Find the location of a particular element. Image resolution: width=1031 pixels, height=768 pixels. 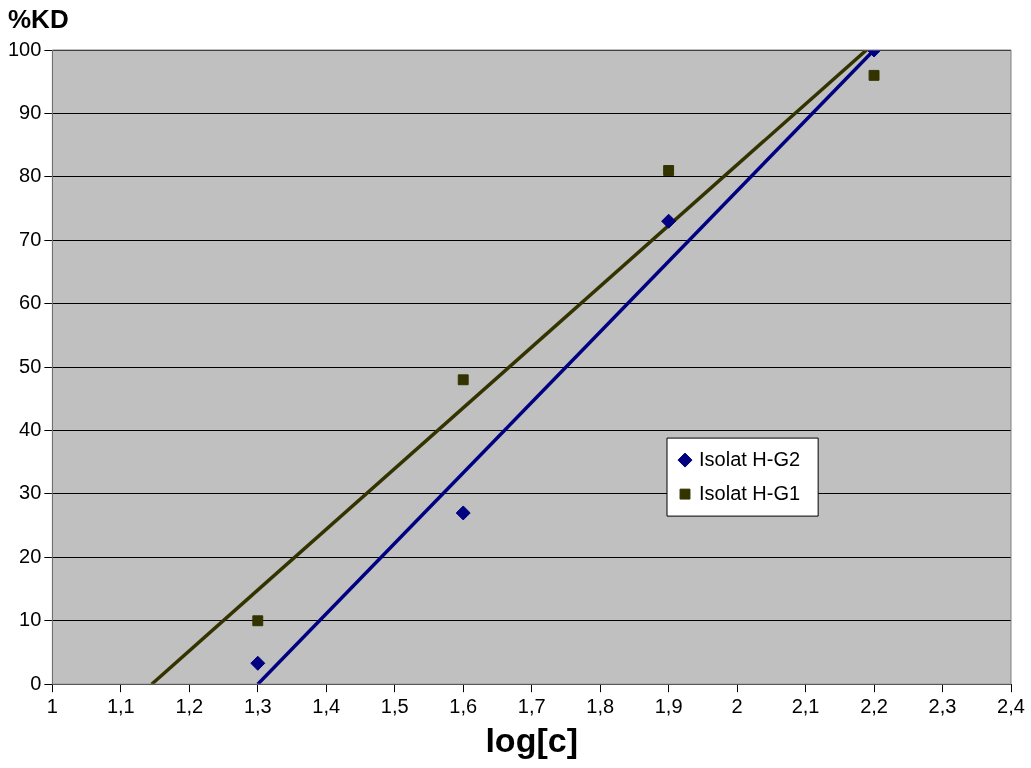

y-tick-label: 50 is located at coordinates (30, 365).